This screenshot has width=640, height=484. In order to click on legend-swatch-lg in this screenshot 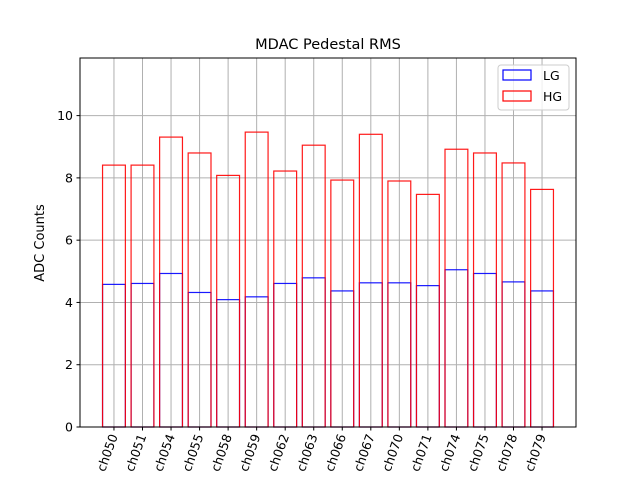, I will do `click(517, 75)`.